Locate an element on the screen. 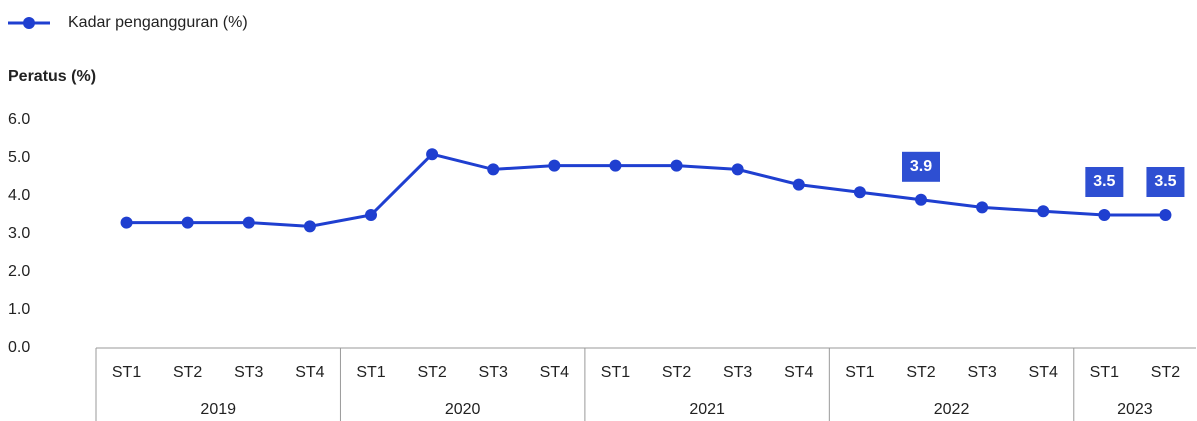 This screenshot has height=421, width=1197. y-tick-label: 1.0 is located at coordinates (19, 309).